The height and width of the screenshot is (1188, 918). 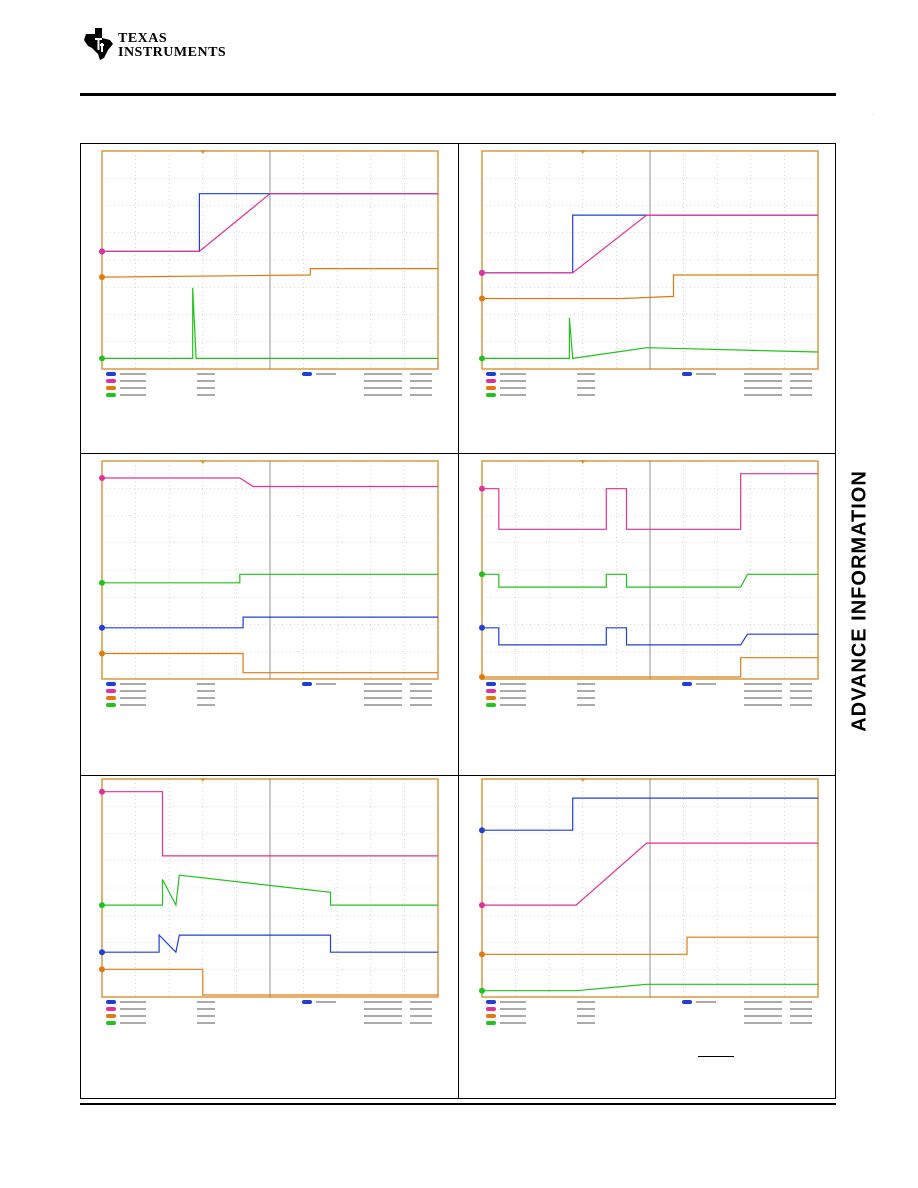 I want to click on grid-divider-vertical, so click(x=458, y=621).